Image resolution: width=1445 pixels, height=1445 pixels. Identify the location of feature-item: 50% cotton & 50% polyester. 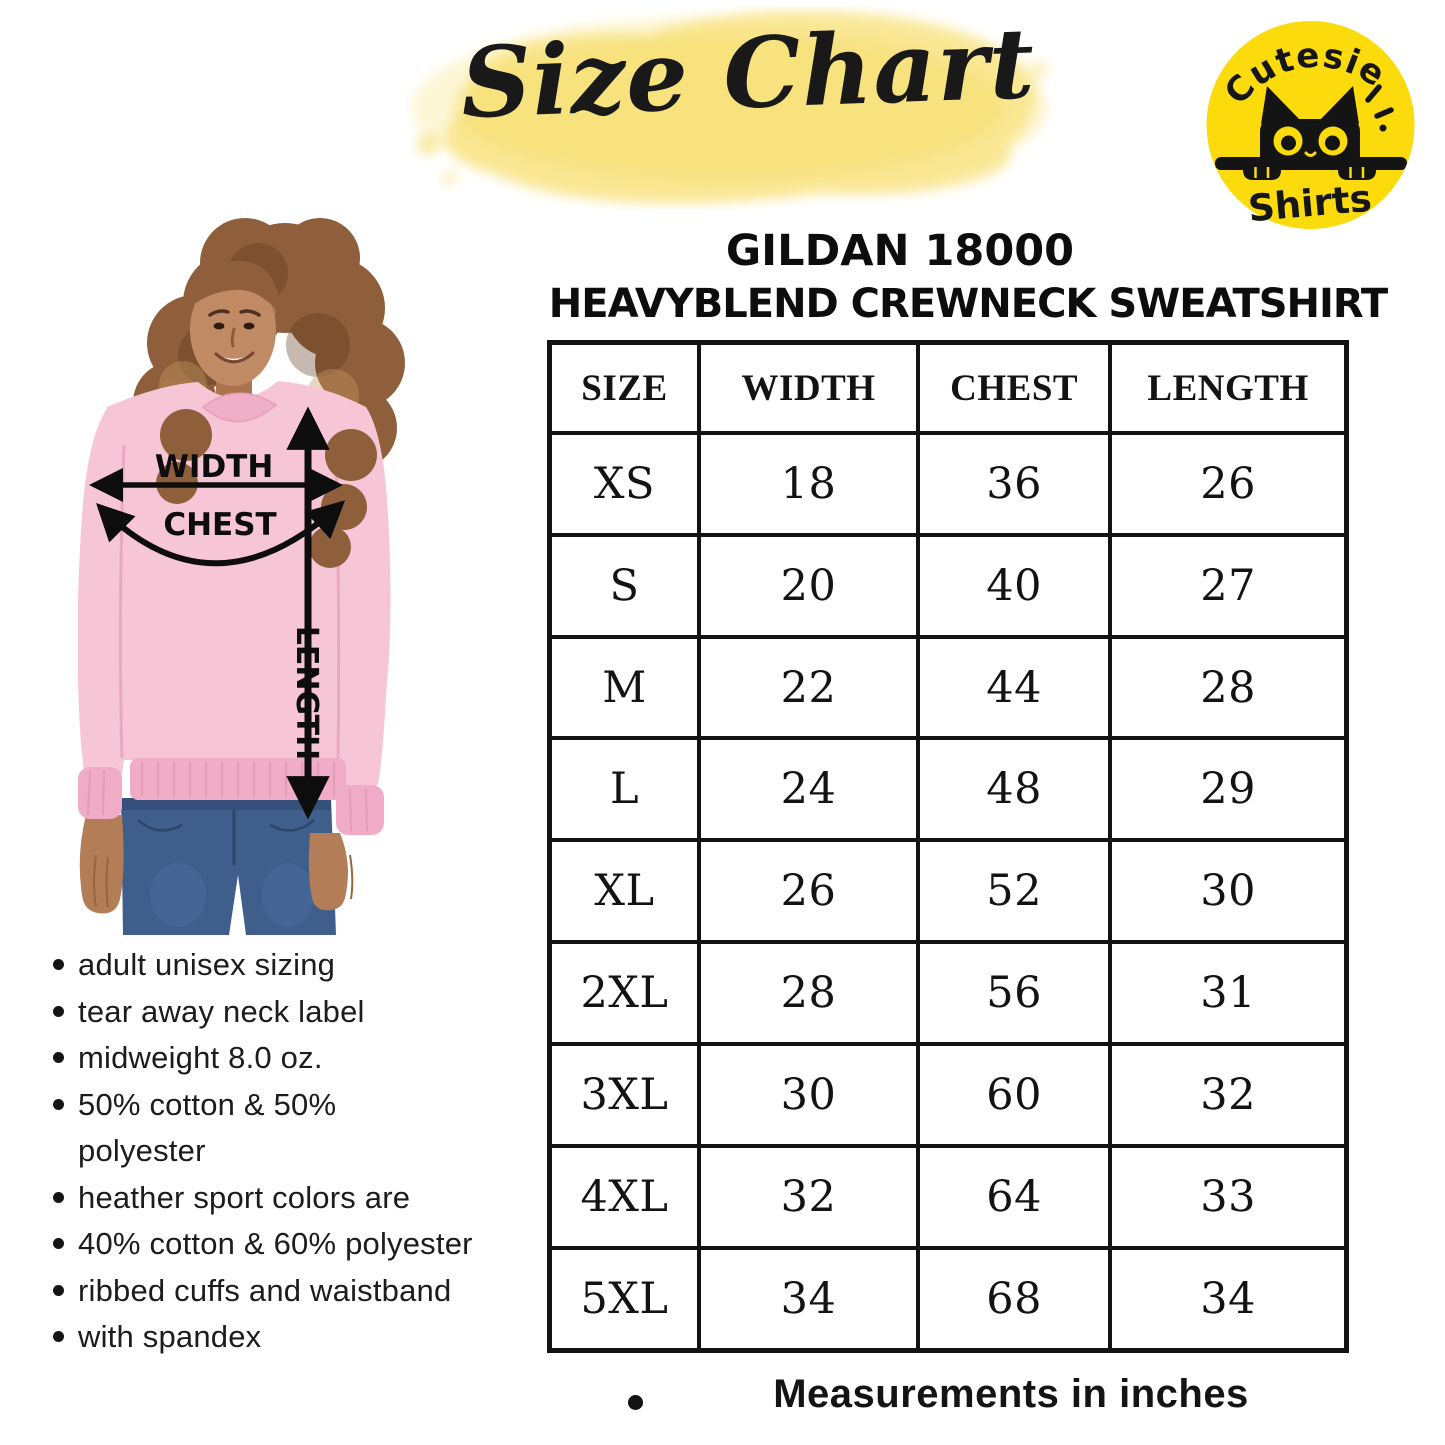
(303, 1128).